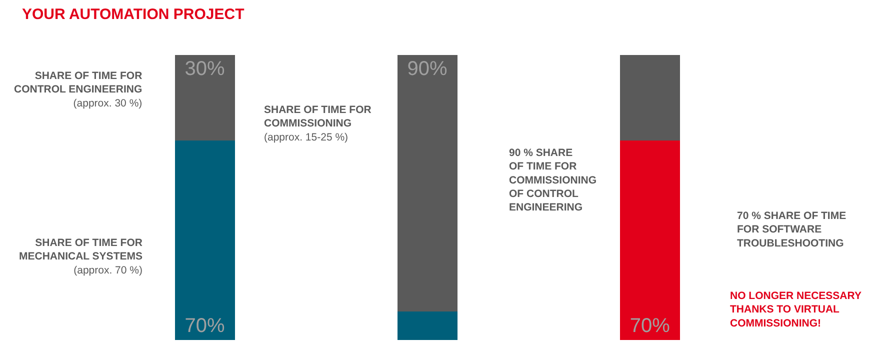 This screenshot has height=348, width=872. I want to click on annotation: SHARE OF TIME FOR COMMISSIONING (approx. 15-25 %), so click(318, 124).